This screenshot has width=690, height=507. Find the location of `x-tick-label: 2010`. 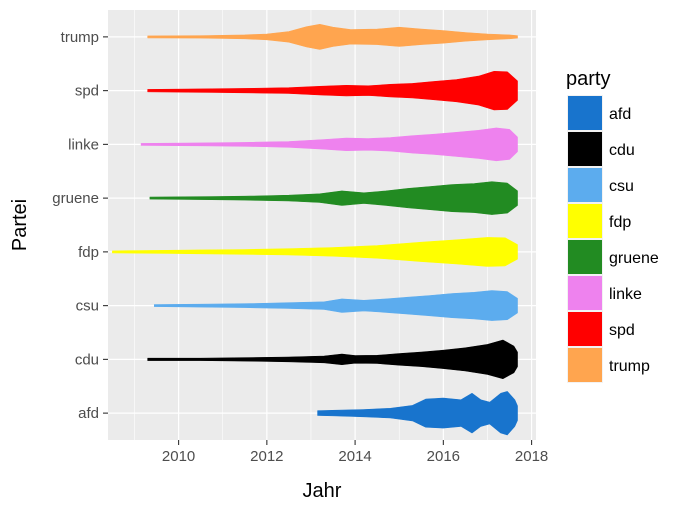

x-tick-label: 2010 is located at coordinates (178, 456).